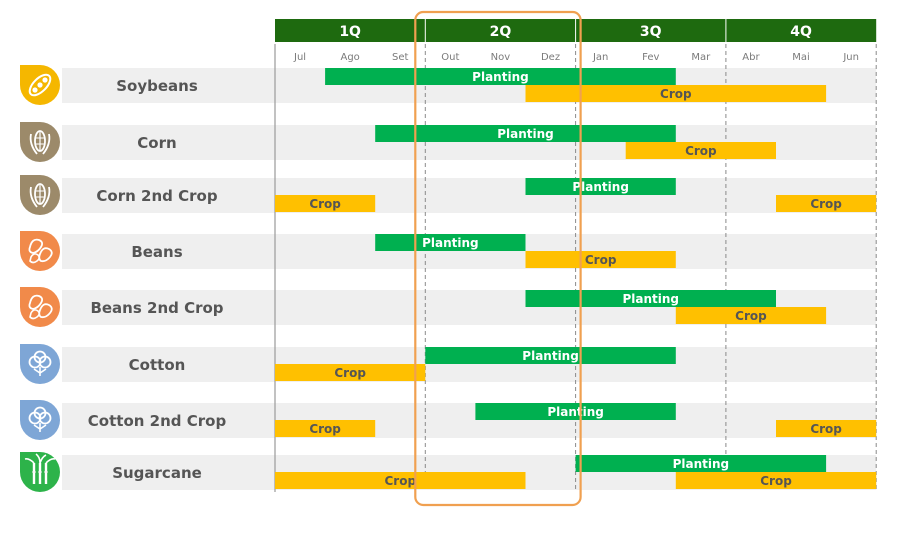 This screenshot has height=550, width=911. Describe the element at coordinates (850, 57) in the screenshot. I see `month-label: Jun` at that location.